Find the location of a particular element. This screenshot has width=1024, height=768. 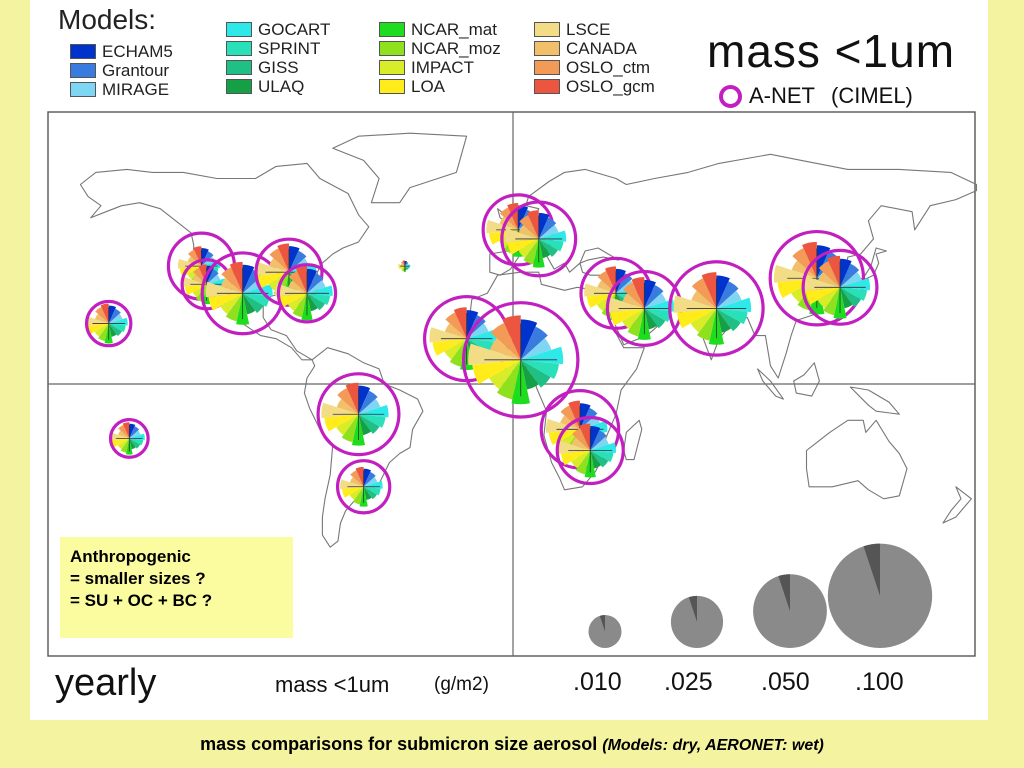

legend-column: ECHAM5 Grantour MIRAGE is located at coordinates (121, 70).